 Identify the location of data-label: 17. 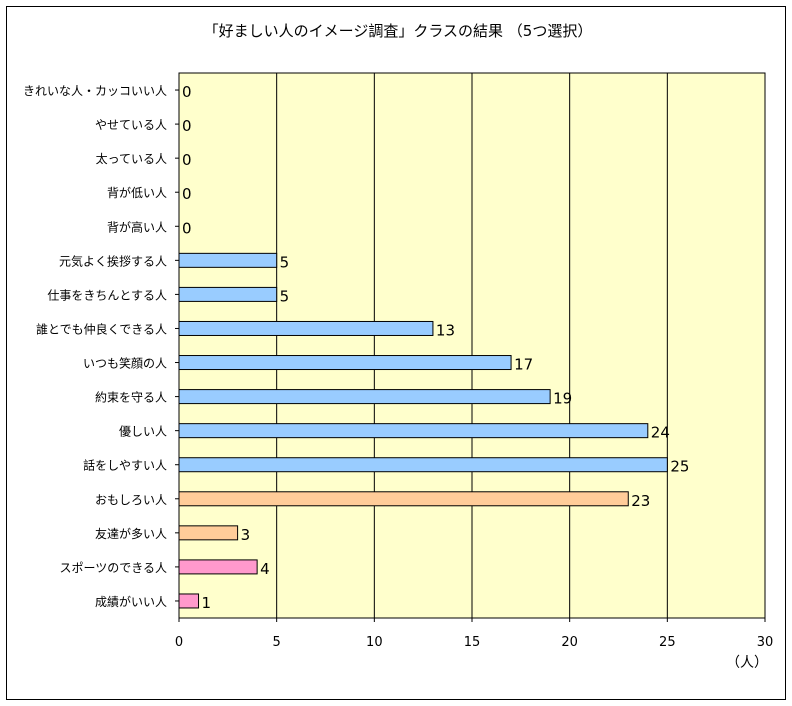
(523, 365).